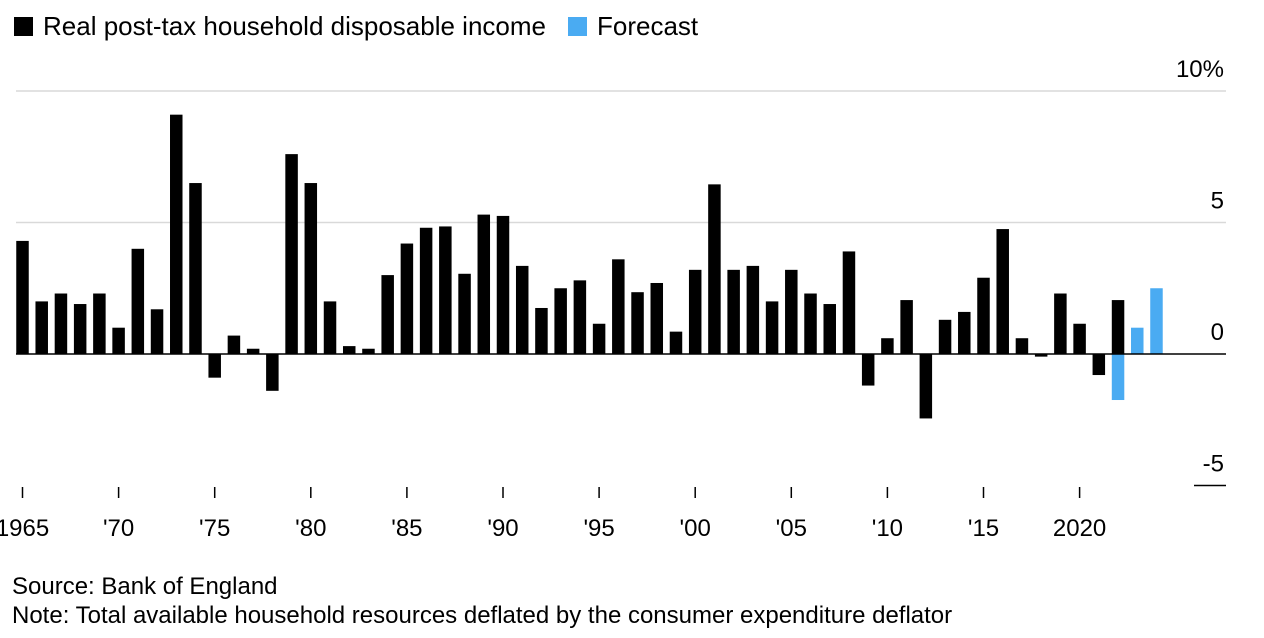  I want to click on bar-1992, so click(541, 330).